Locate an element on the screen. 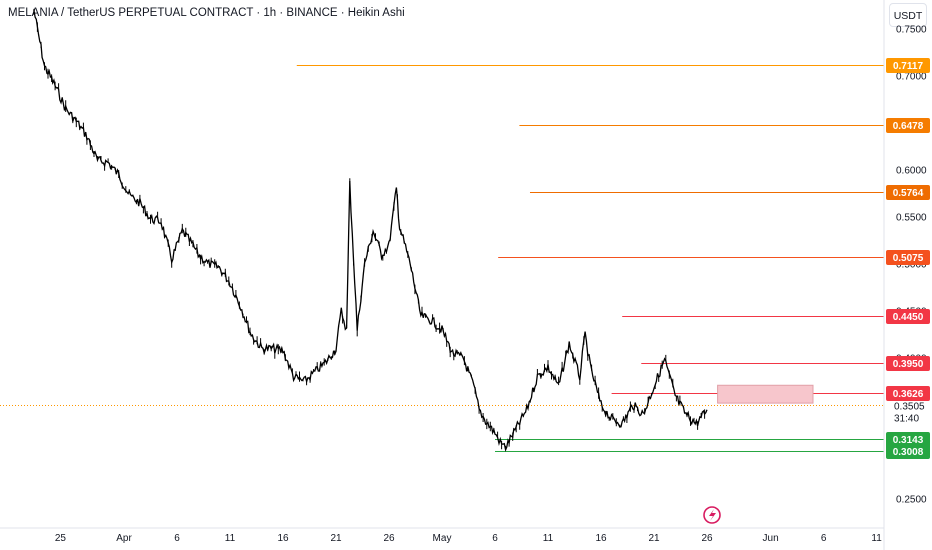 The width and height of the screenshot is (932, 550). current-price-label: 0.3505 is located at coordinates (909, 407).